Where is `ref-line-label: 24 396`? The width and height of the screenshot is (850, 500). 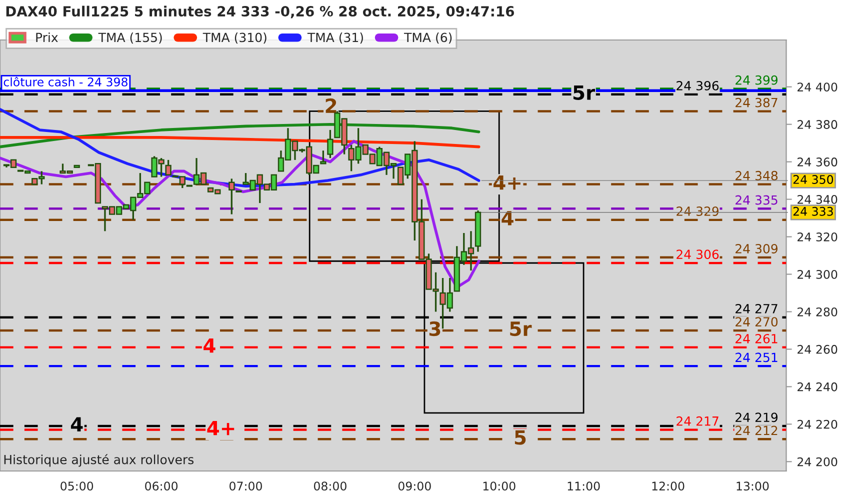
ref-line-label: 24 396 is located at coordinates (697, 85).